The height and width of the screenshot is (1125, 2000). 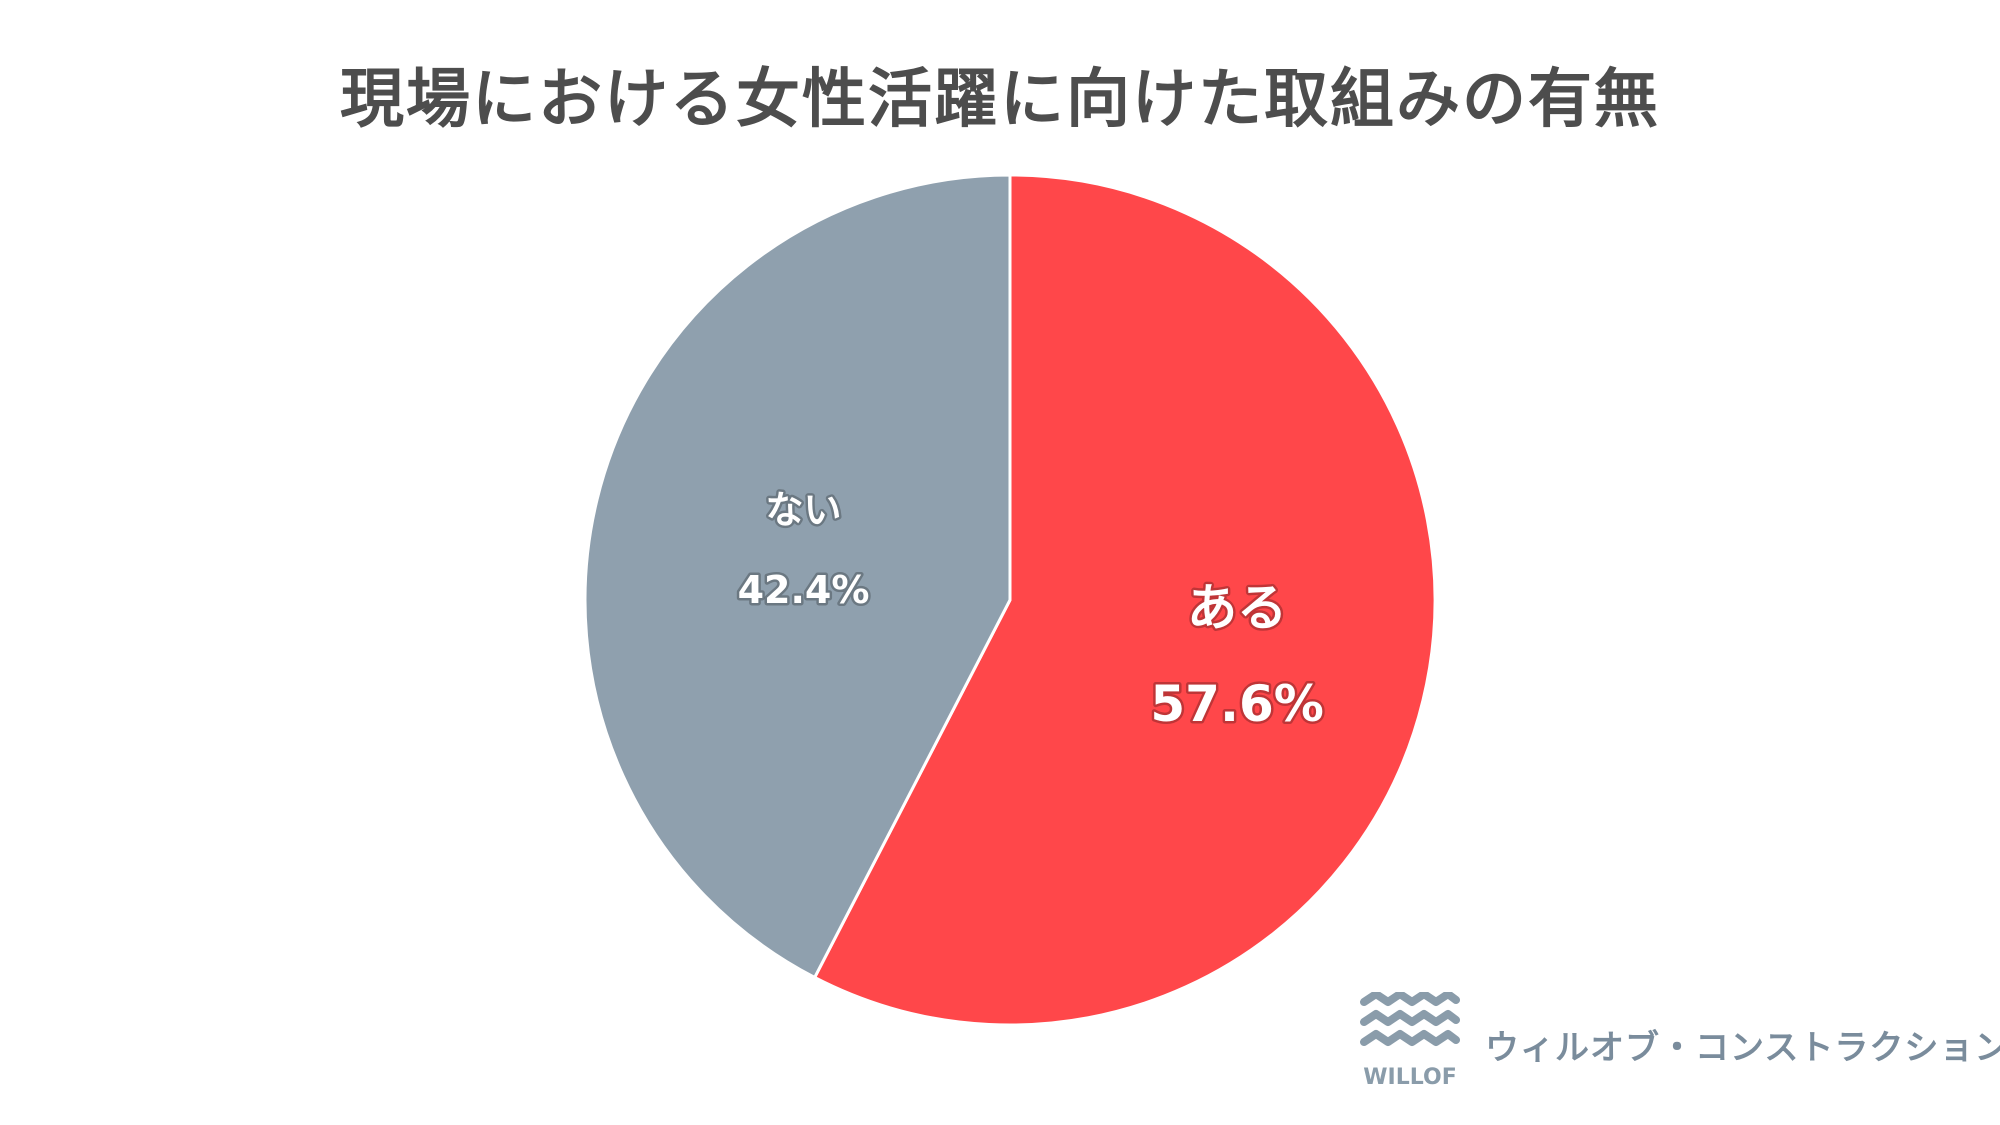 I want to click on slice-category-label: ない, so click(x=804, y=510).